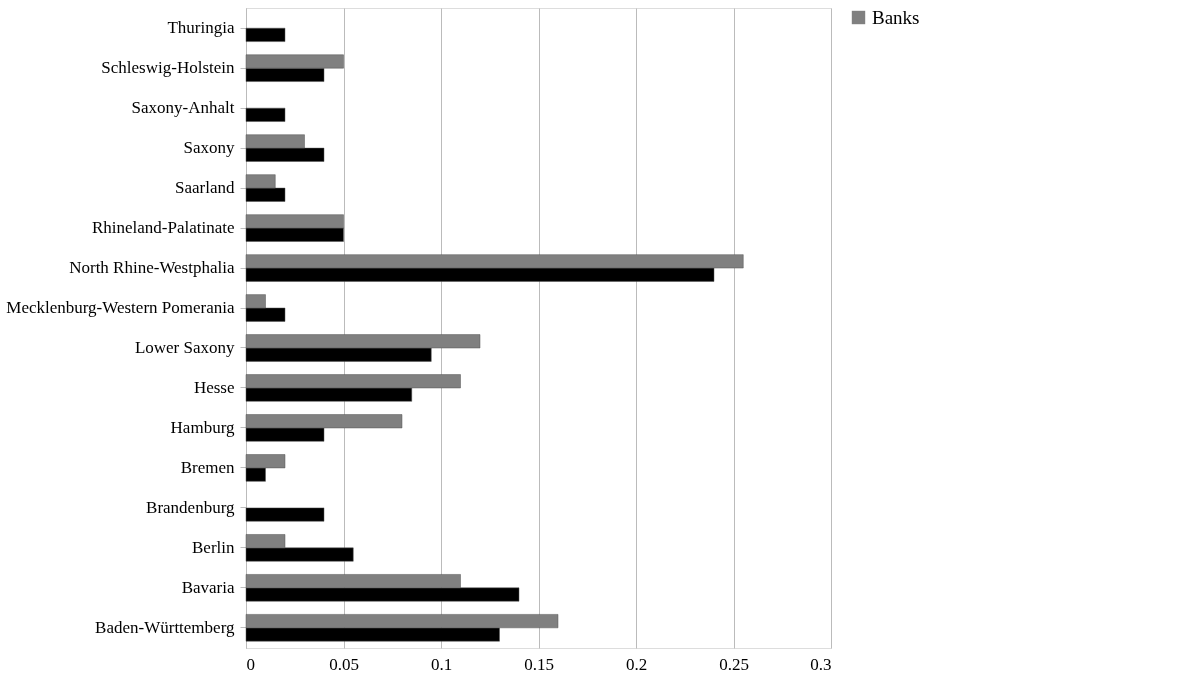 The width and height of the screenshot is (1204, 690). I want to click on x-tick-label: 0.1, so click(441, 664).